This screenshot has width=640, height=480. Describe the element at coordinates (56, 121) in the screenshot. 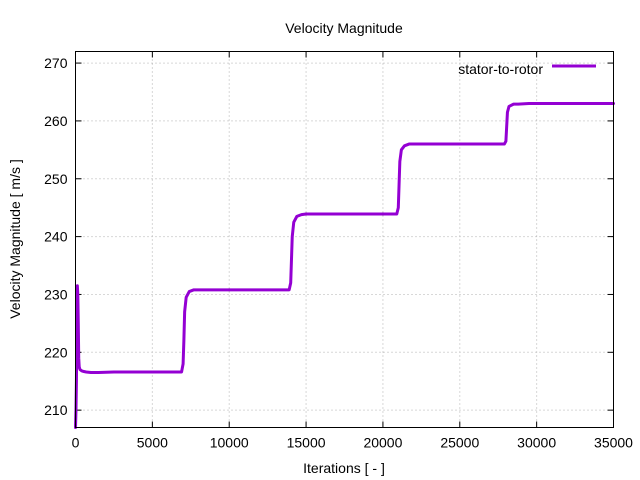

I see `y-tick-label: 260` at that location.